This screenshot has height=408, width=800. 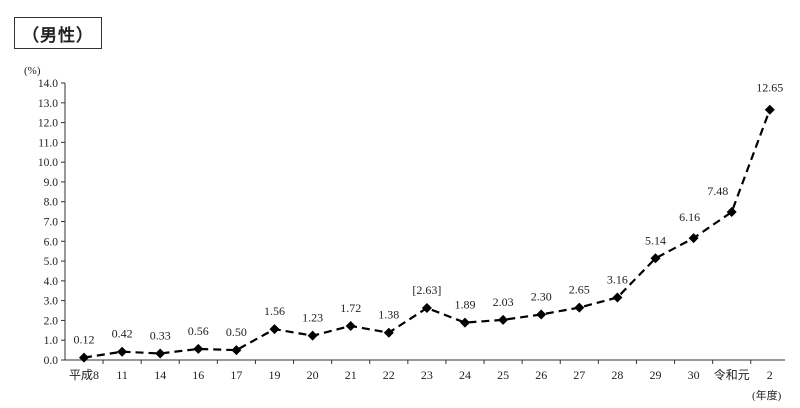 What do you see at coordinates (579, 375) in the screenshot?
I see `x-tick-label: 27` at bounding box center [579, 375].